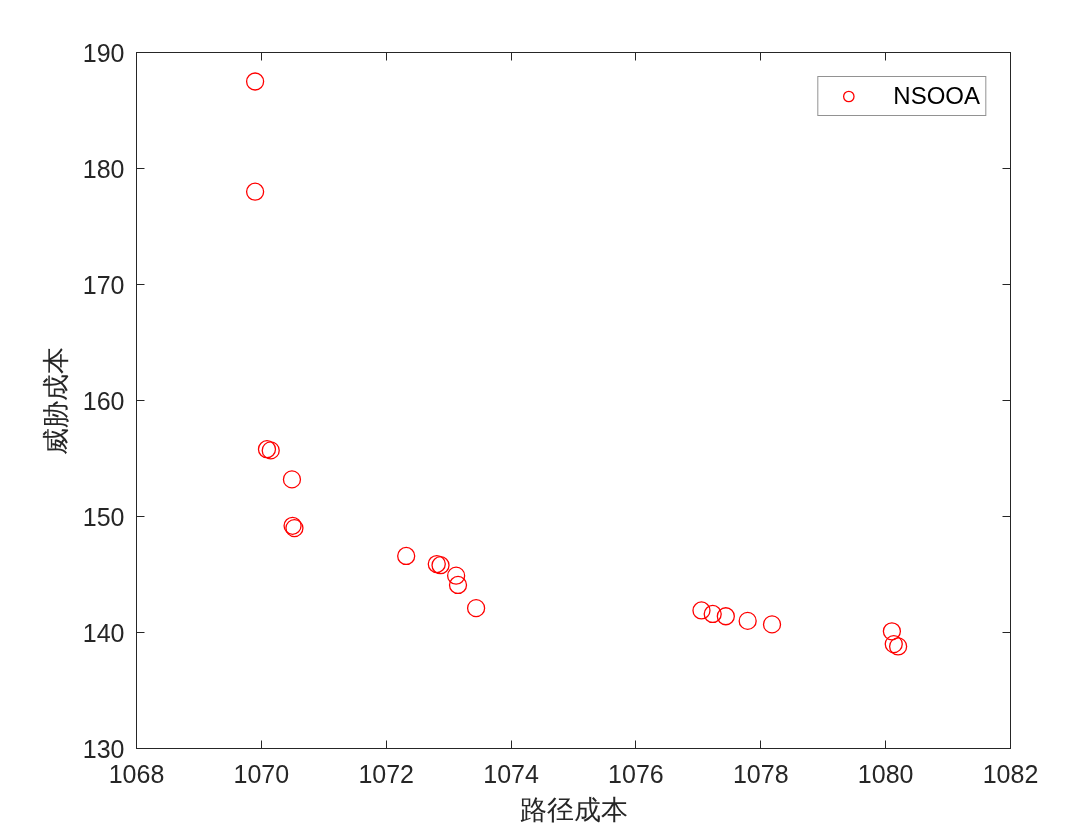 The height and width of the screenshot is (832, 1080). What do you see at coordinates (511, 773) in the screenshot?
I see `x-tick-label: 1074` at bounding box center [511, 773].